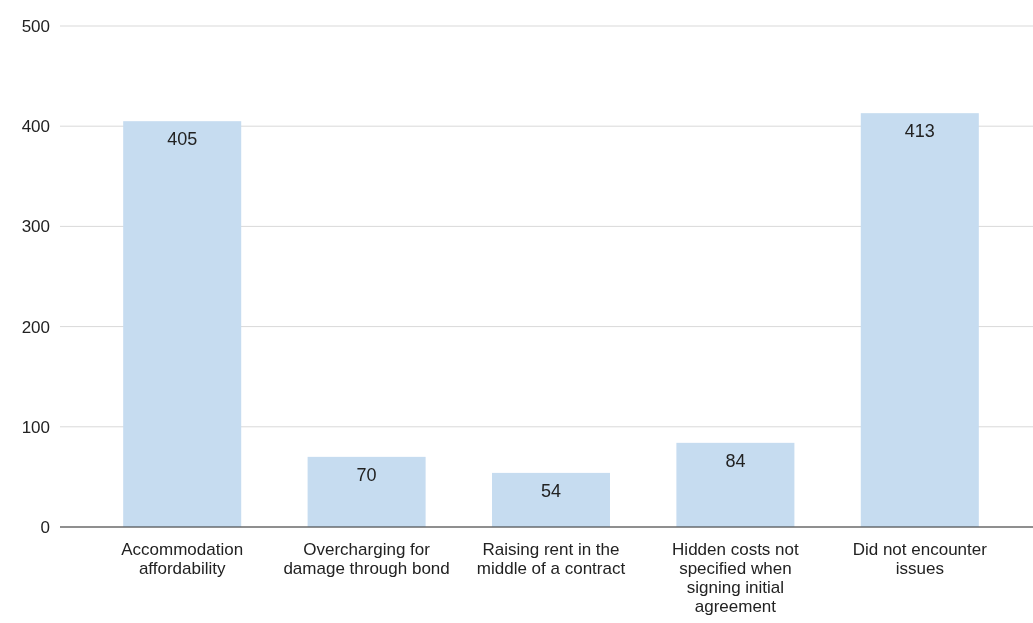 The width and height of the screenshot is (1033, 623). I want to click on x-tick-label: Did not encounter issues, so click(920, 559).